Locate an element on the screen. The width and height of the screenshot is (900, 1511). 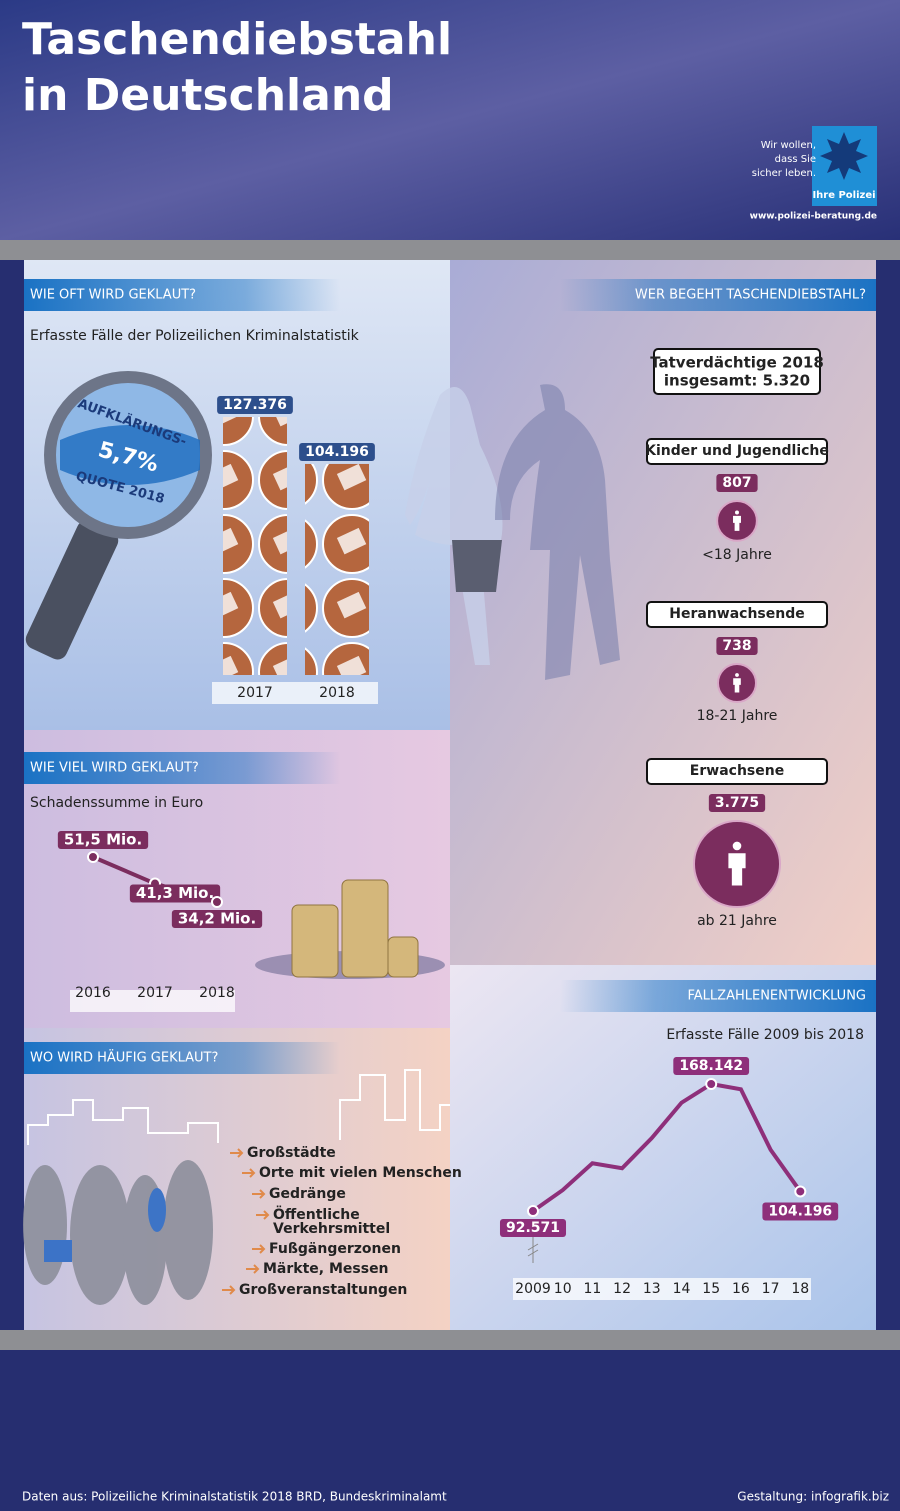
value-label: 34,2 Mio. is located at coordinates (217, 919).